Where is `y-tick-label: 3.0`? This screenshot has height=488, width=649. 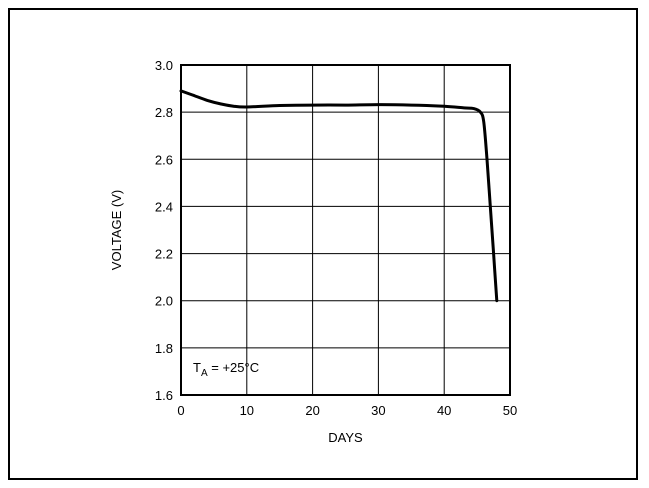 y-tick-label: 3.0 is located at coordinates (164, 65).